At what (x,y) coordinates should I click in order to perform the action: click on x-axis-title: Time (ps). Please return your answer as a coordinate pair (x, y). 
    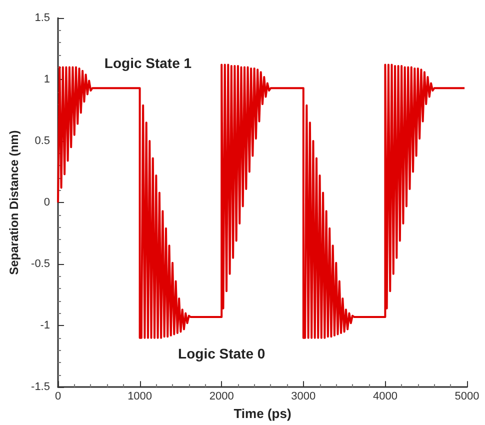
    Looking at the image, I should click on (263, 413).